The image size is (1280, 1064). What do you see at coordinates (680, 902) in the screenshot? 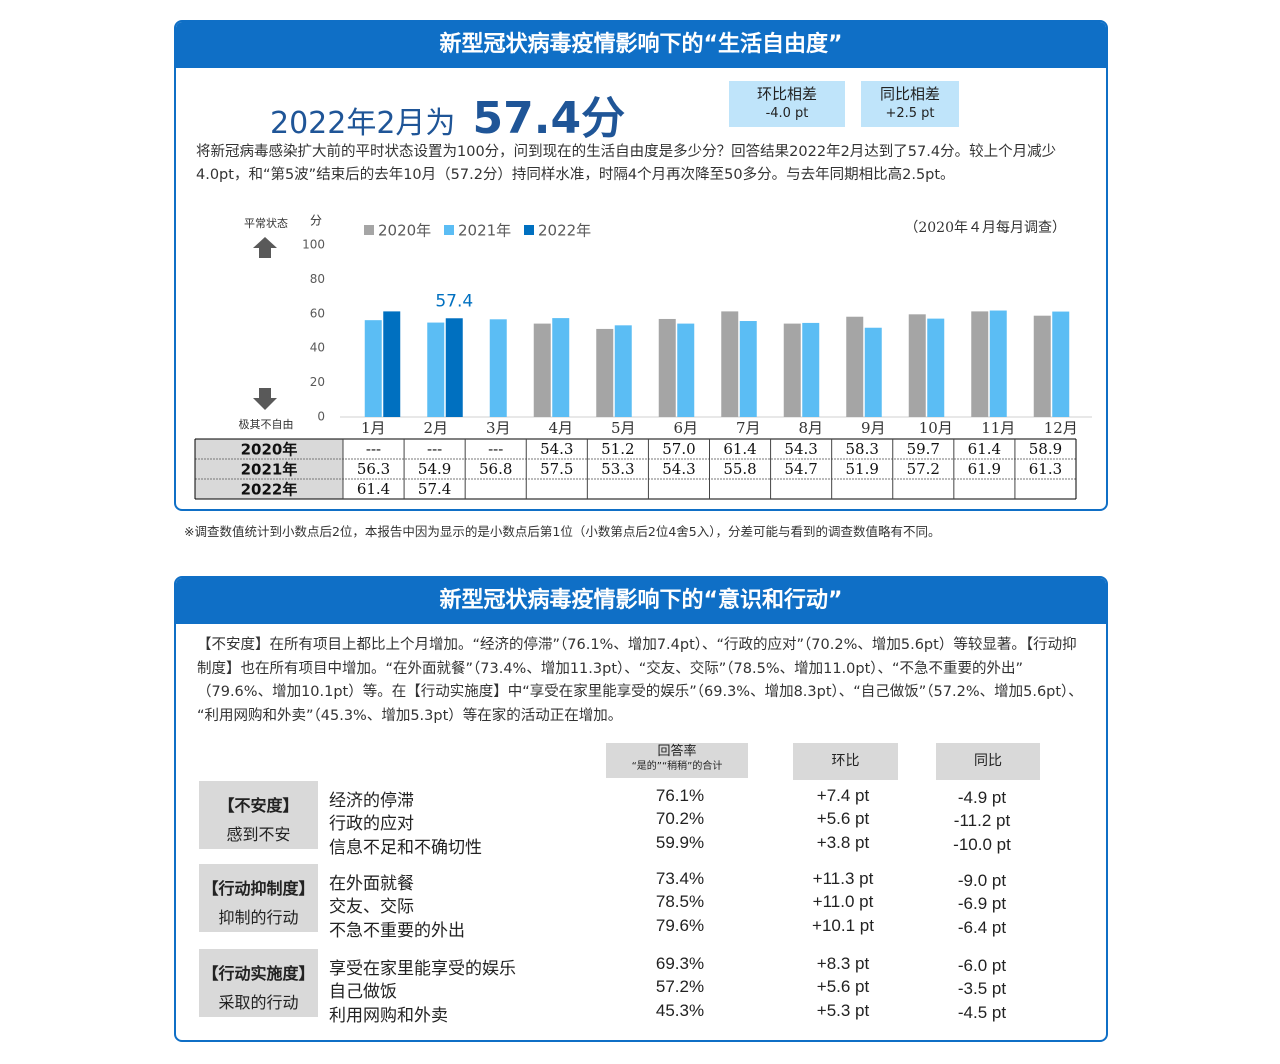
I see `item-rate: 78.5%` at bounding box center [680, 902].